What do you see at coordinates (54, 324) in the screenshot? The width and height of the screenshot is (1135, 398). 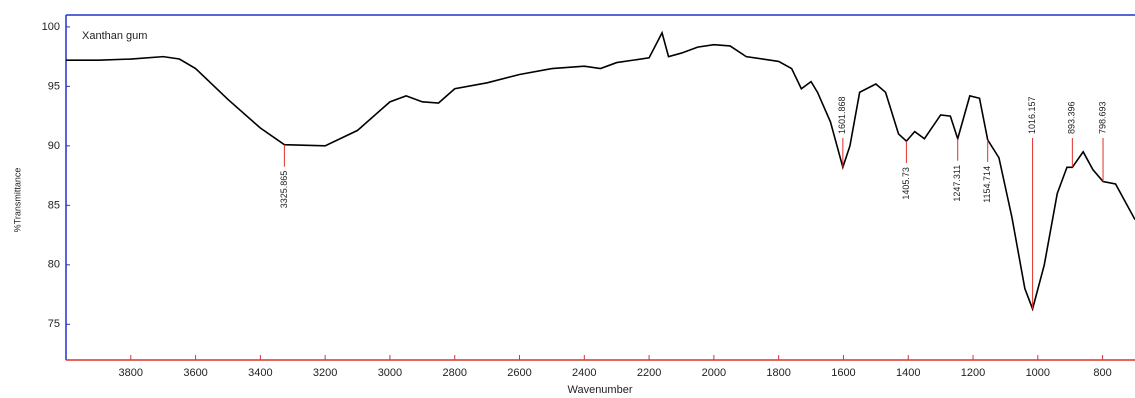 I see `y-tick-label: 75` at bounding box center [54, 324].